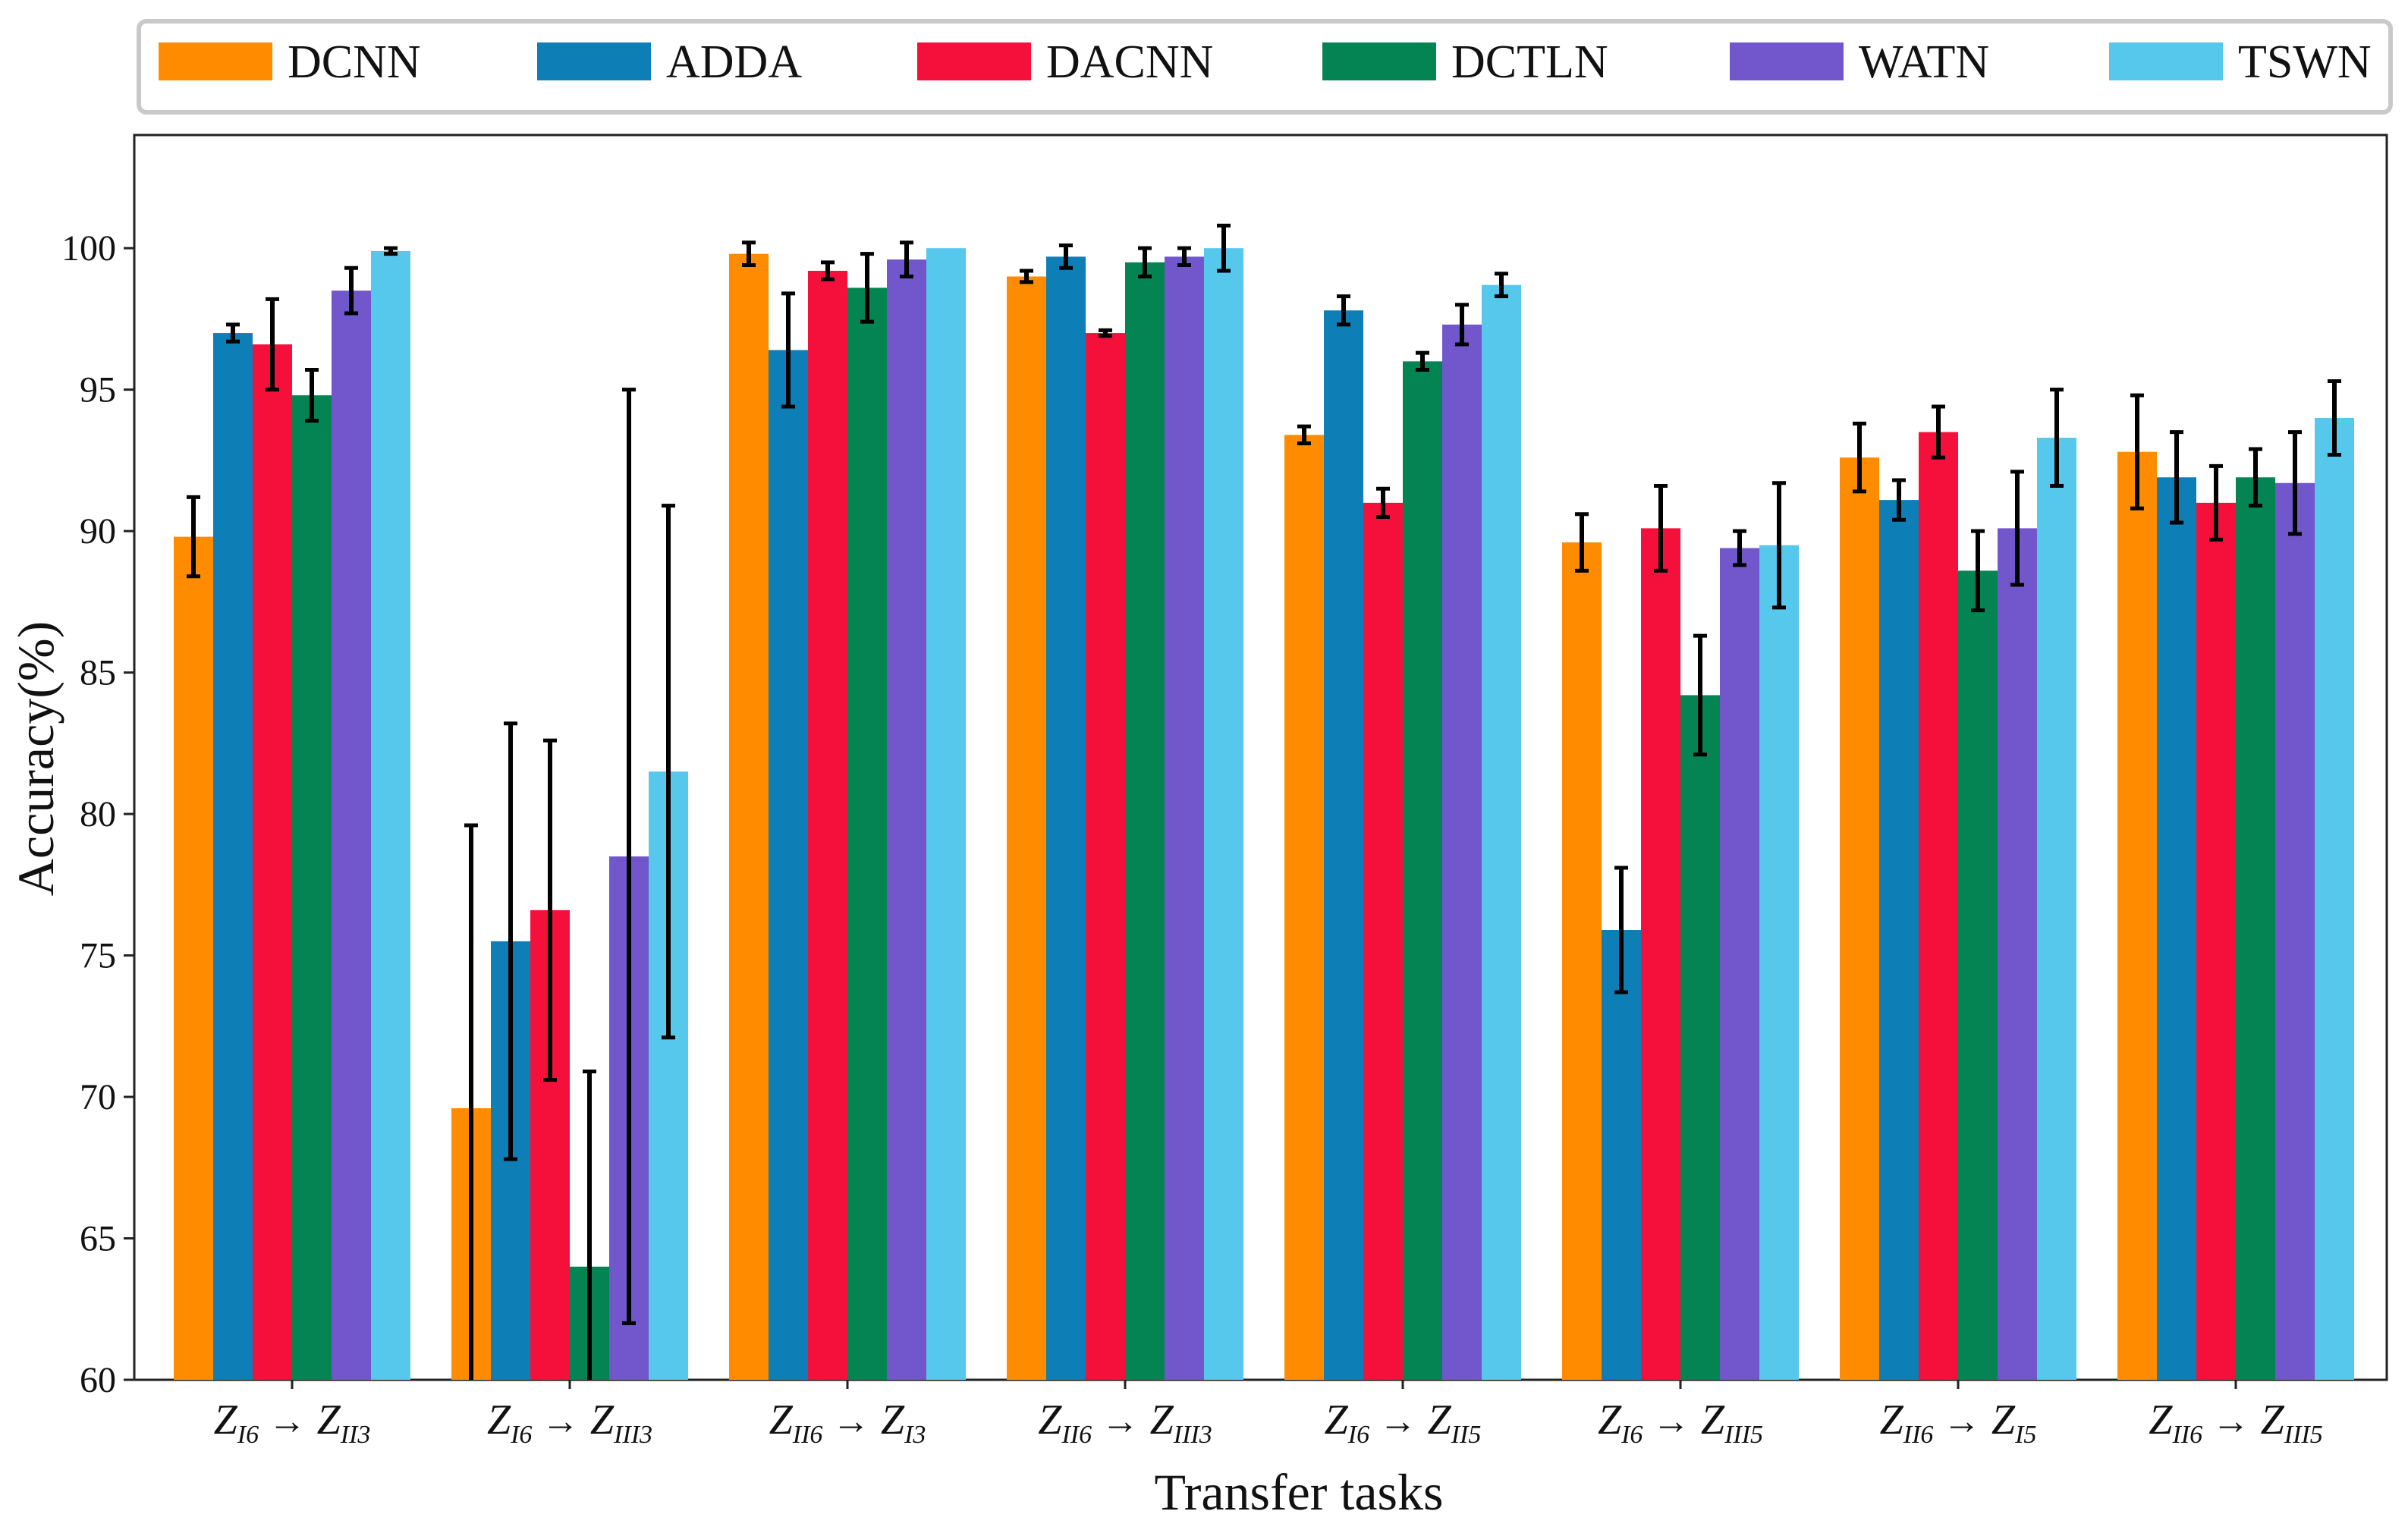  I want to click on y-tick-label: 75, so click(98, 956).